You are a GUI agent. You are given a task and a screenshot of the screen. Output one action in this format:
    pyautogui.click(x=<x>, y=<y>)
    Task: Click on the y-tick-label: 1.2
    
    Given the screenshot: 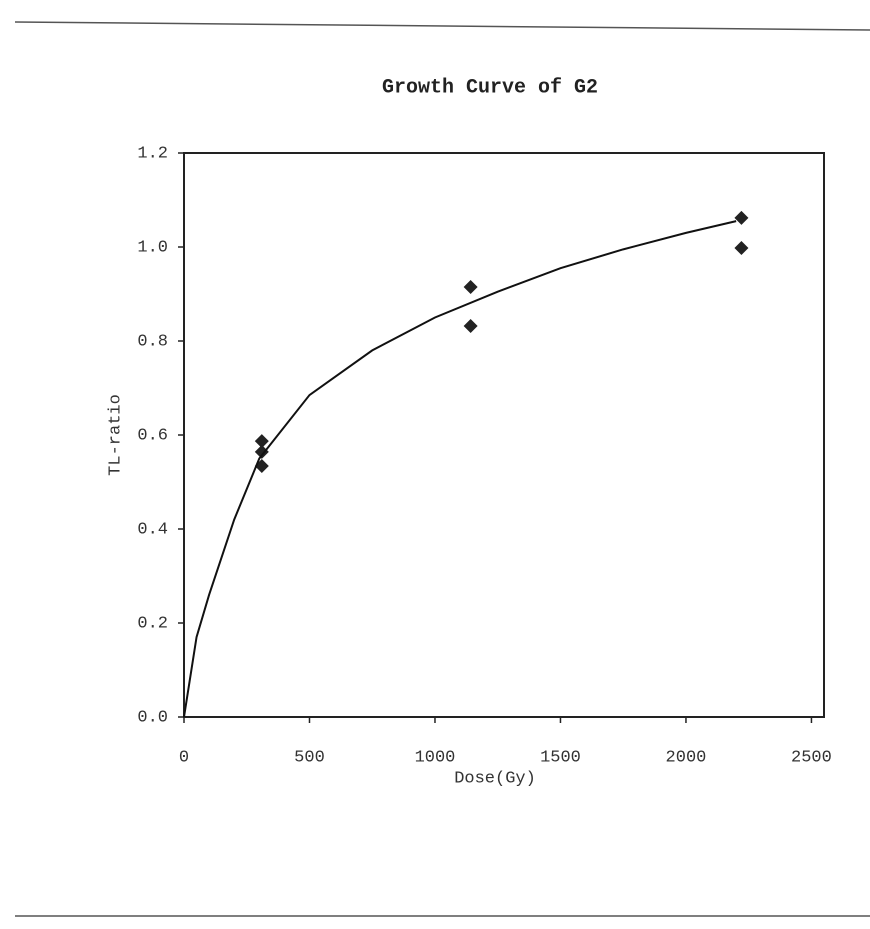 What is the action you would take?
    pyautogui.click(x=152, y=153)
    